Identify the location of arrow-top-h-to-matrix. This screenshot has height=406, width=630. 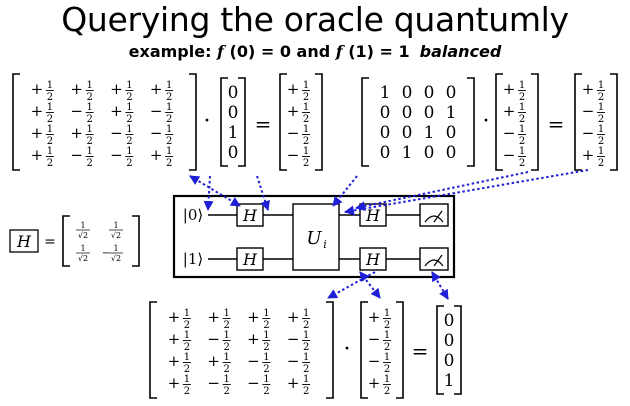
(215, 191).